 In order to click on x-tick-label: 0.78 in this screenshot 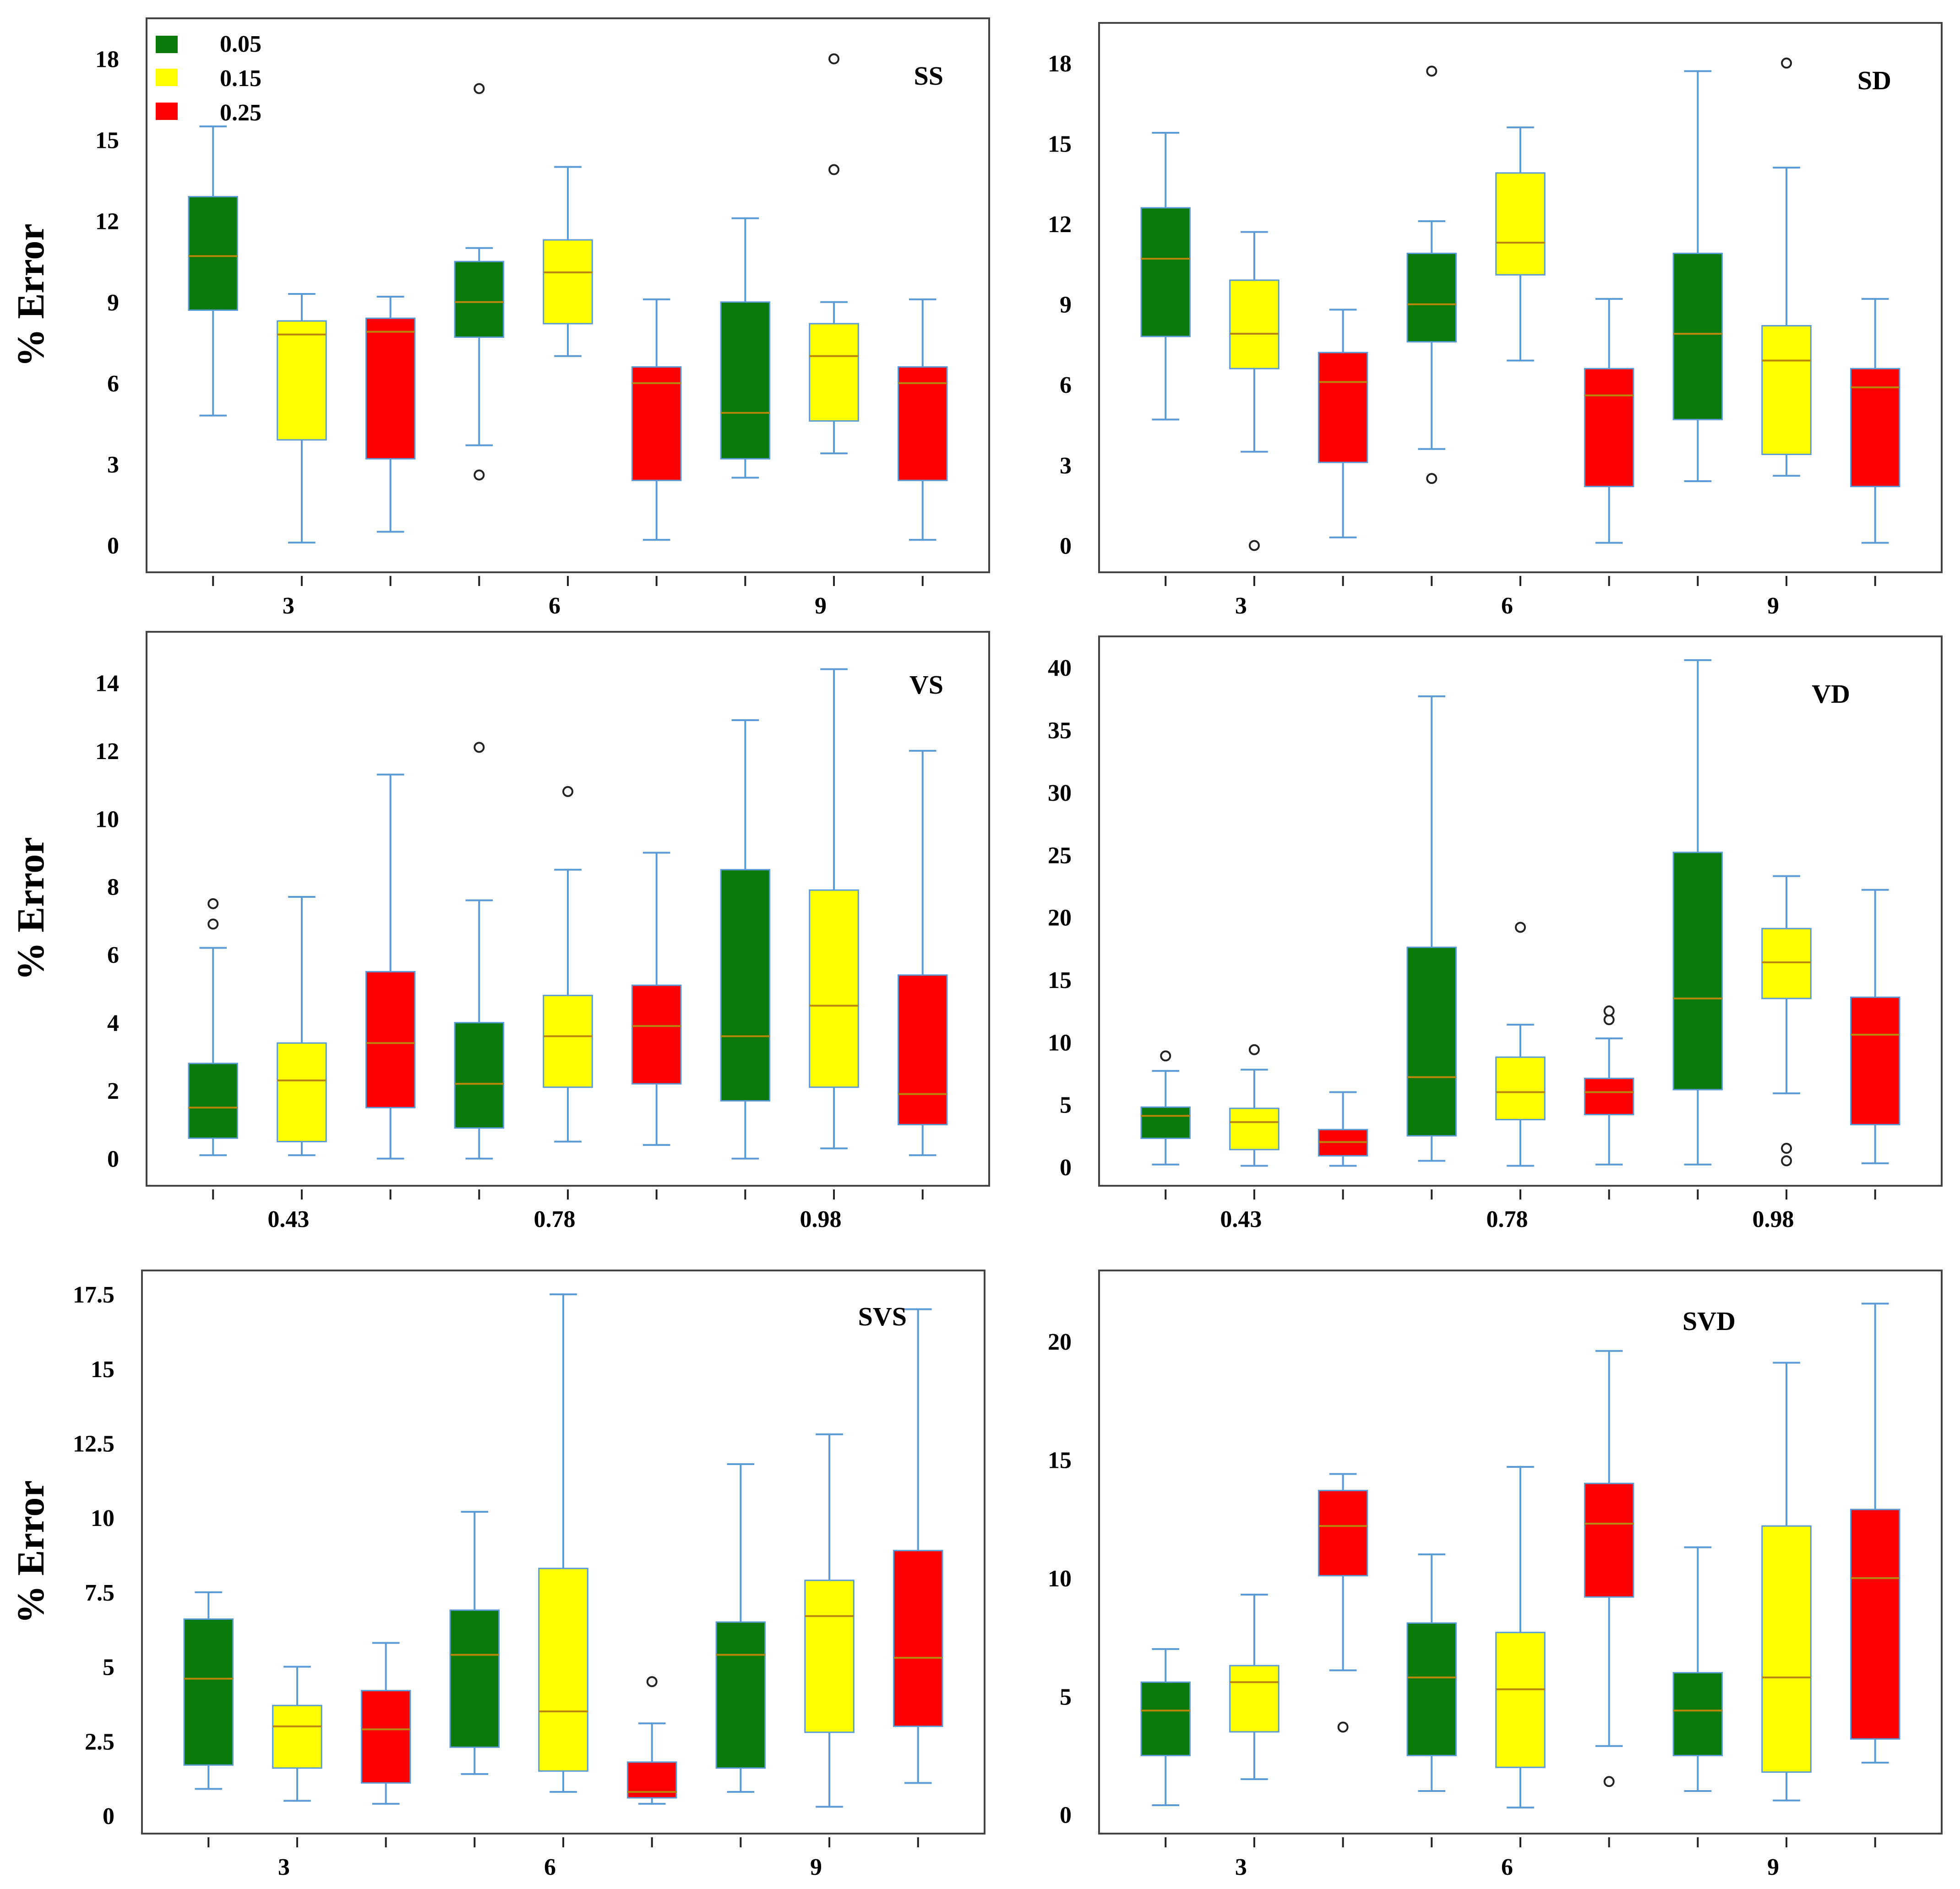, I will do `click(1507, 1219)`.